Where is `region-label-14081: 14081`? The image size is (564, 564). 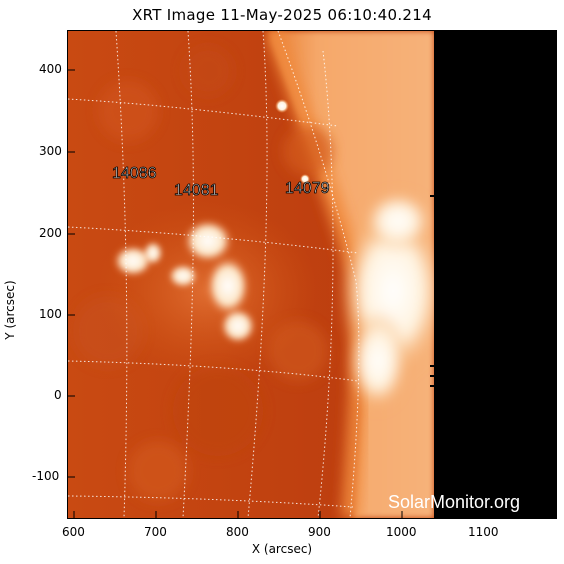 region-label-14081: 14081 is located at coordinates (196, 190).